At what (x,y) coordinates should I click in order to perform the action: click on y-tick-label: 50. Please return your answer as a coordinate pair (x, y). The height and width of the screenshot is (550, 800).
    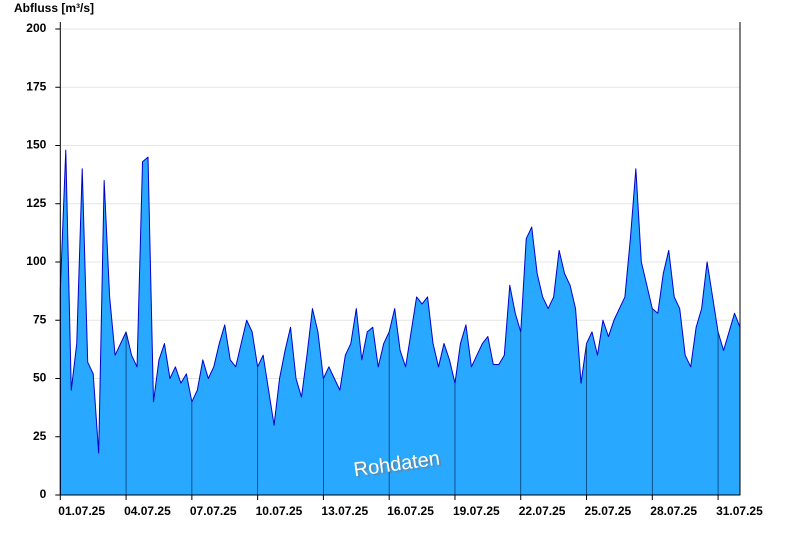
    Looking at the image, I should click on (40, 378).